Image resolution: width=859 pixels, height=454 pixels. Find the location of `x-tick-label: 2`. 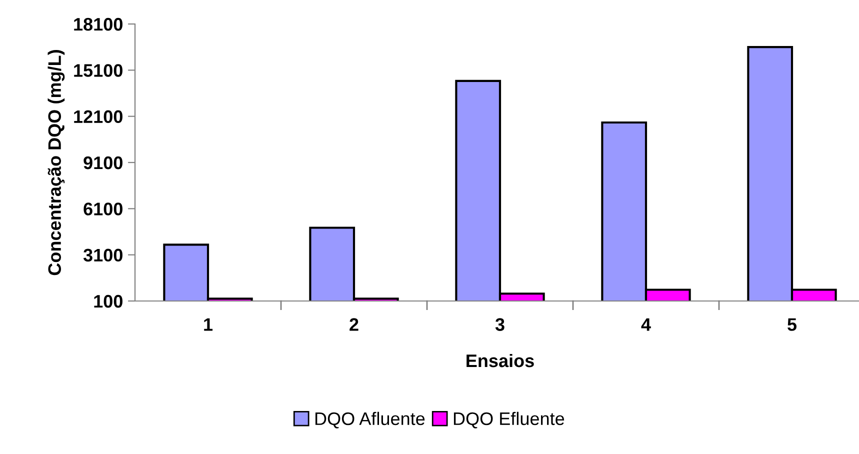

x-tick-label: 2 is located at coordinates (354, 324).